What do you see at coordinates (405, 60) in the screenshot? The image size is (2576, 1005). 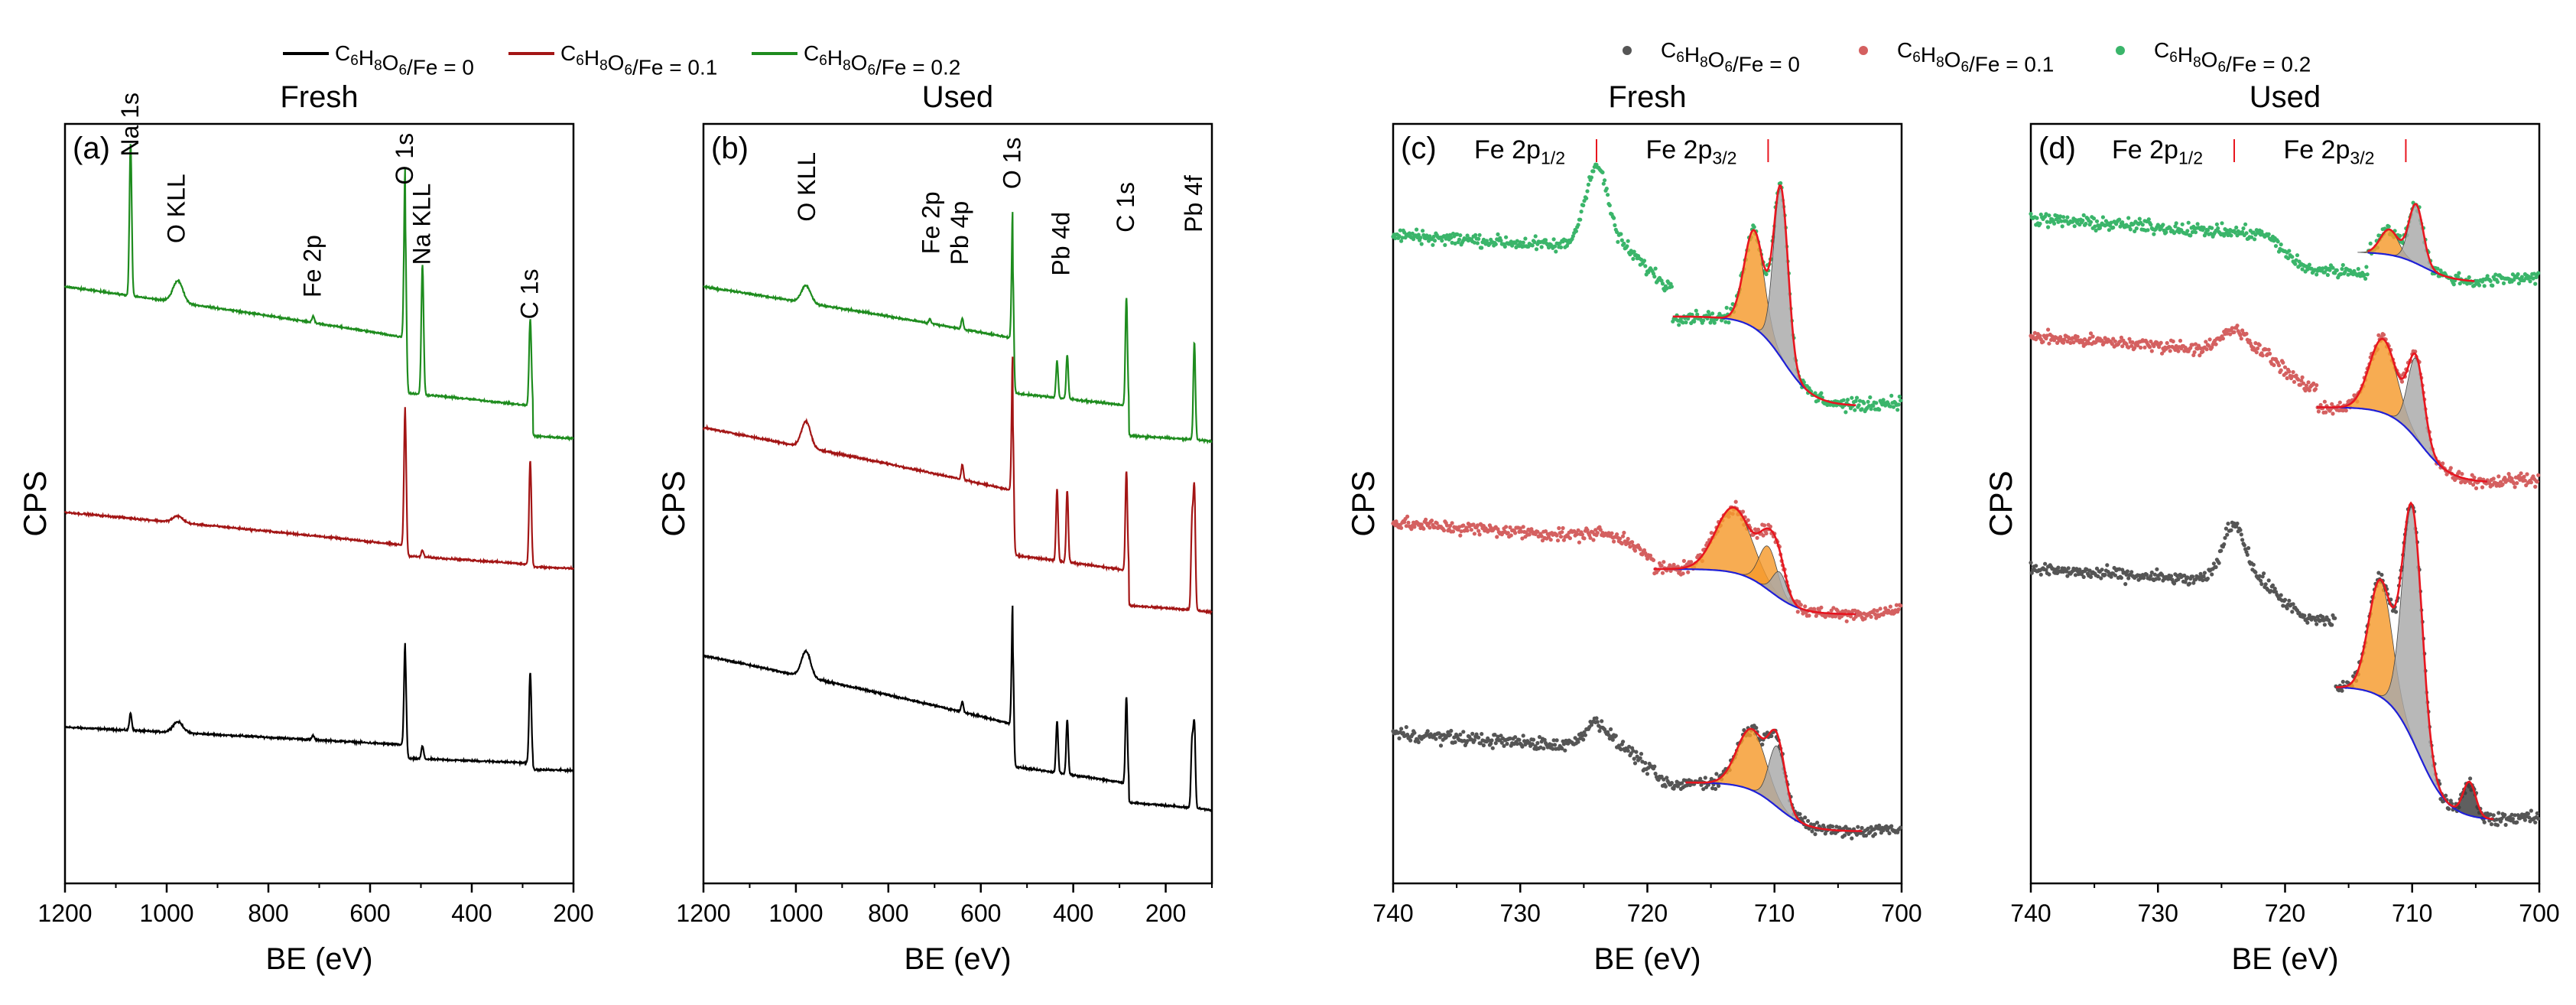 I see `legend-label: C6H8O6/Fe = 0` at bounding box center [405, 60].